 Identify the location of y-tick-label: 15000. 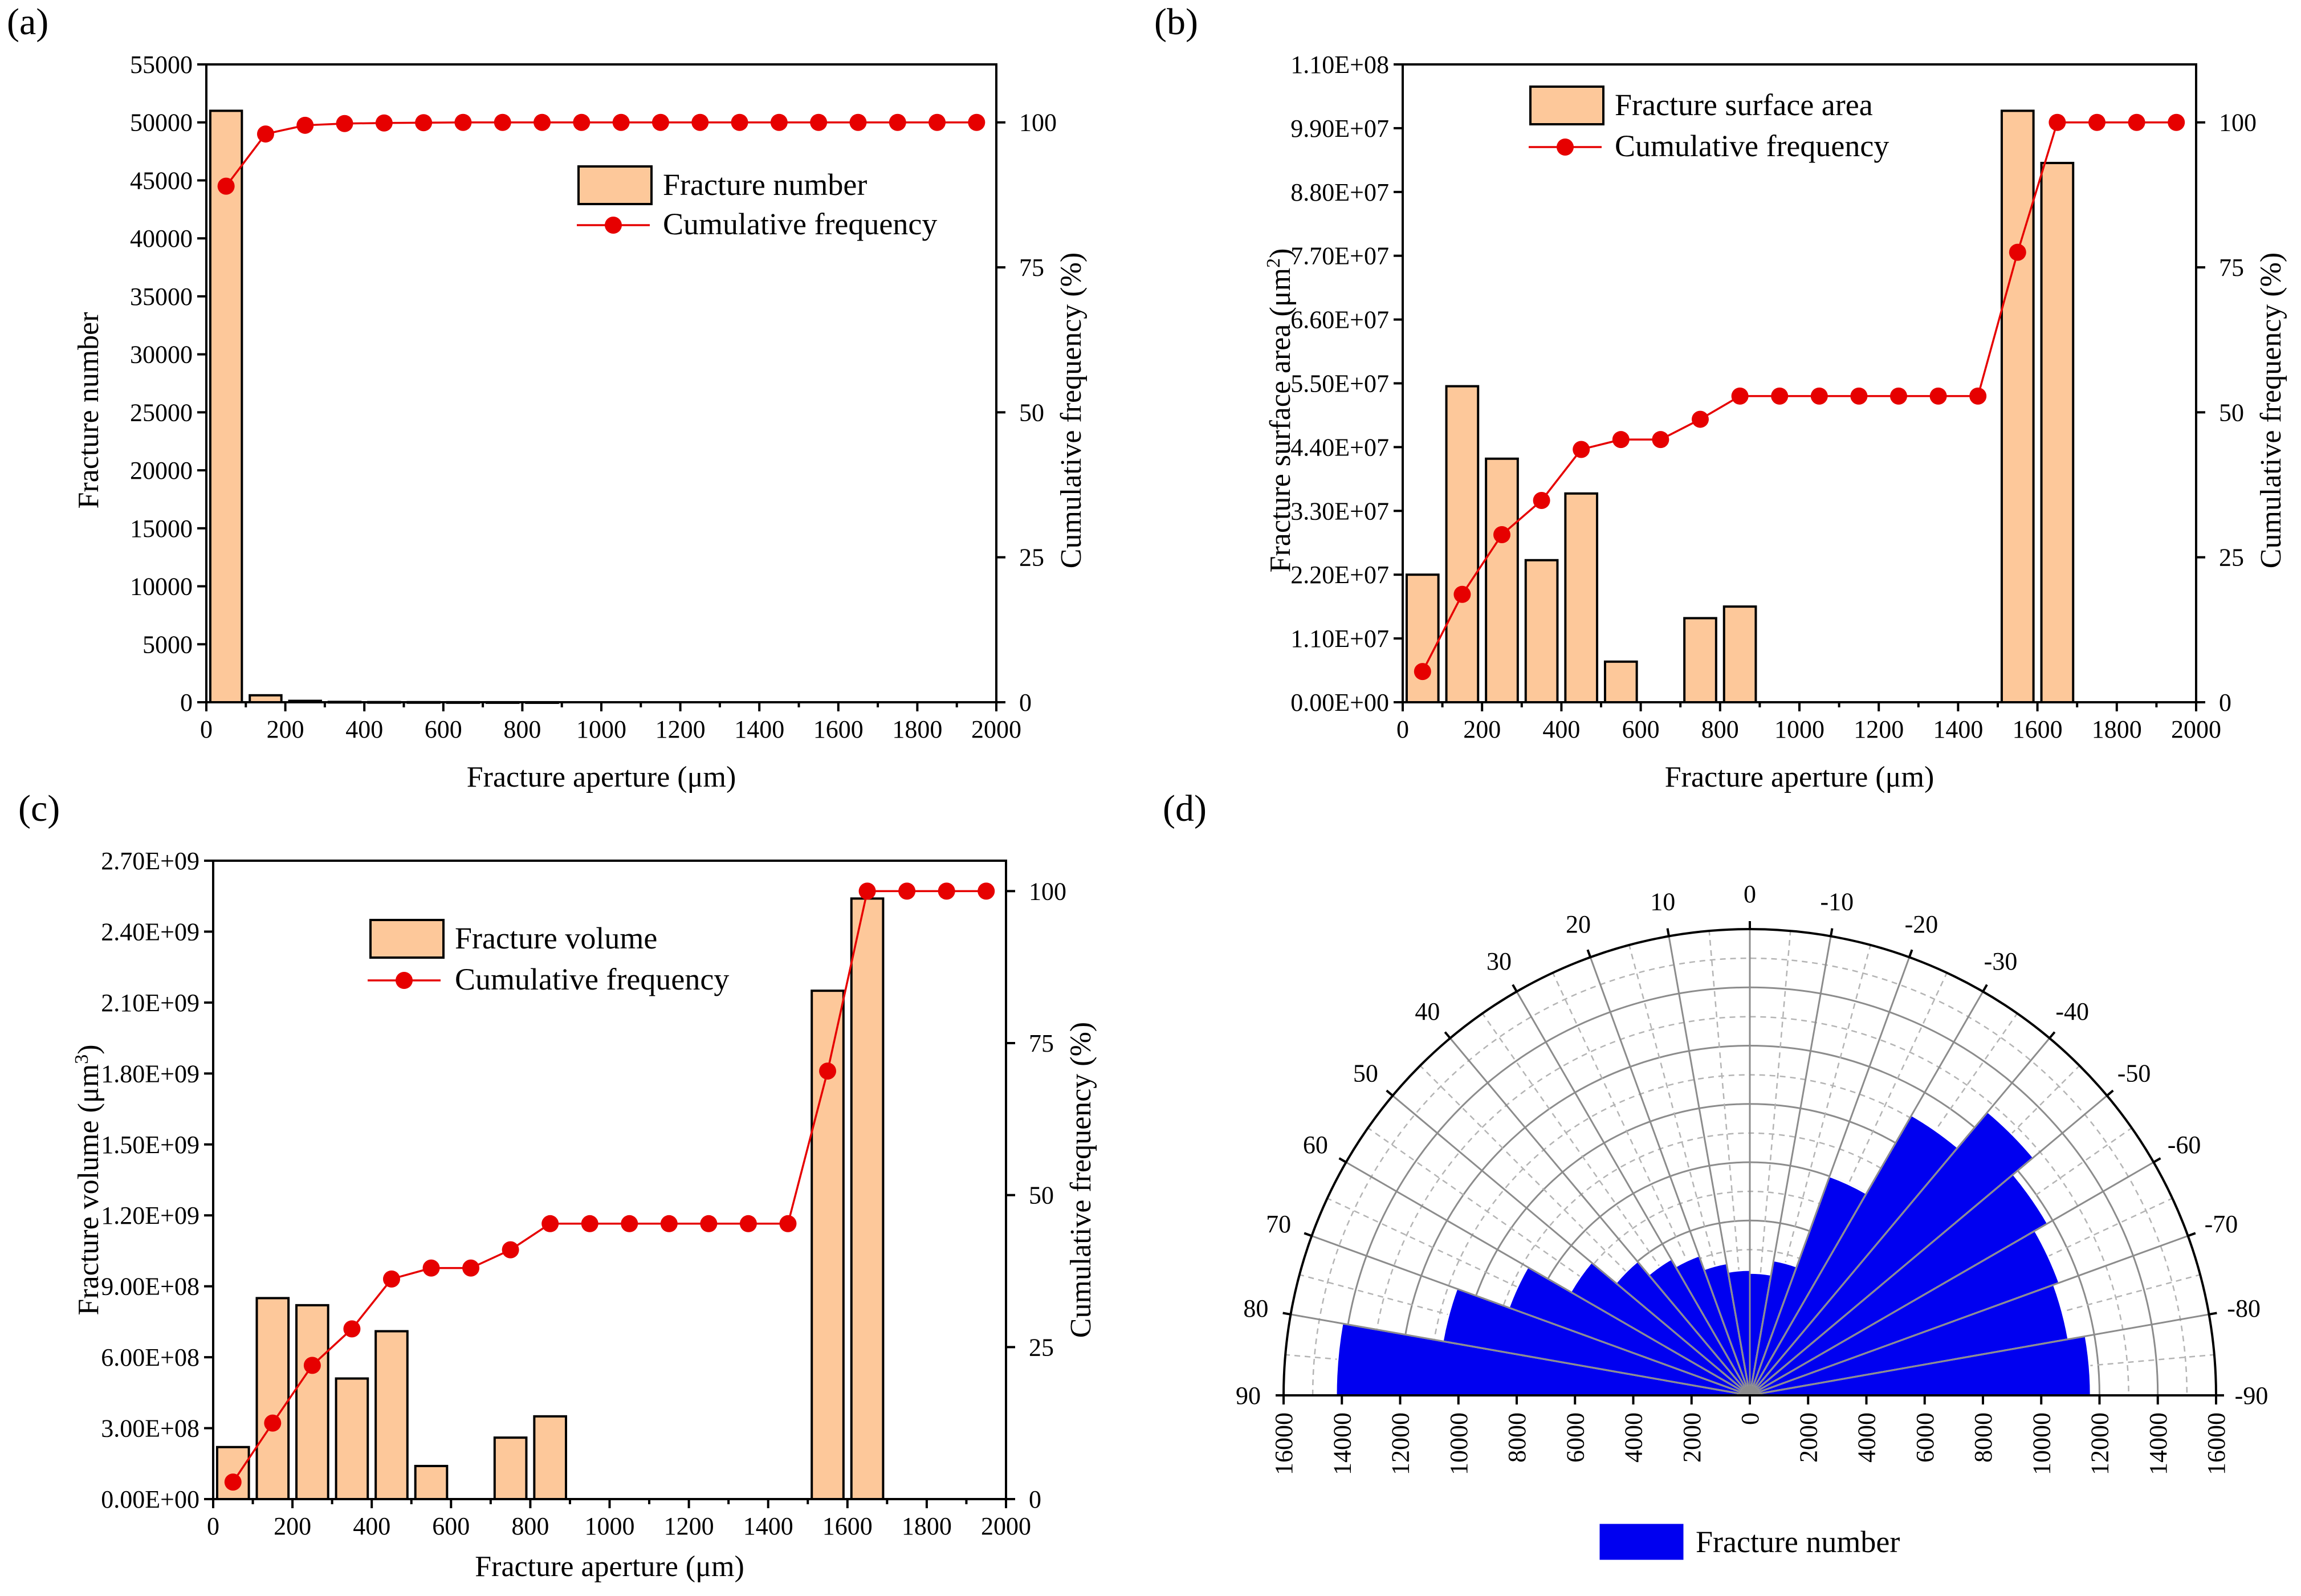
(161, 529).